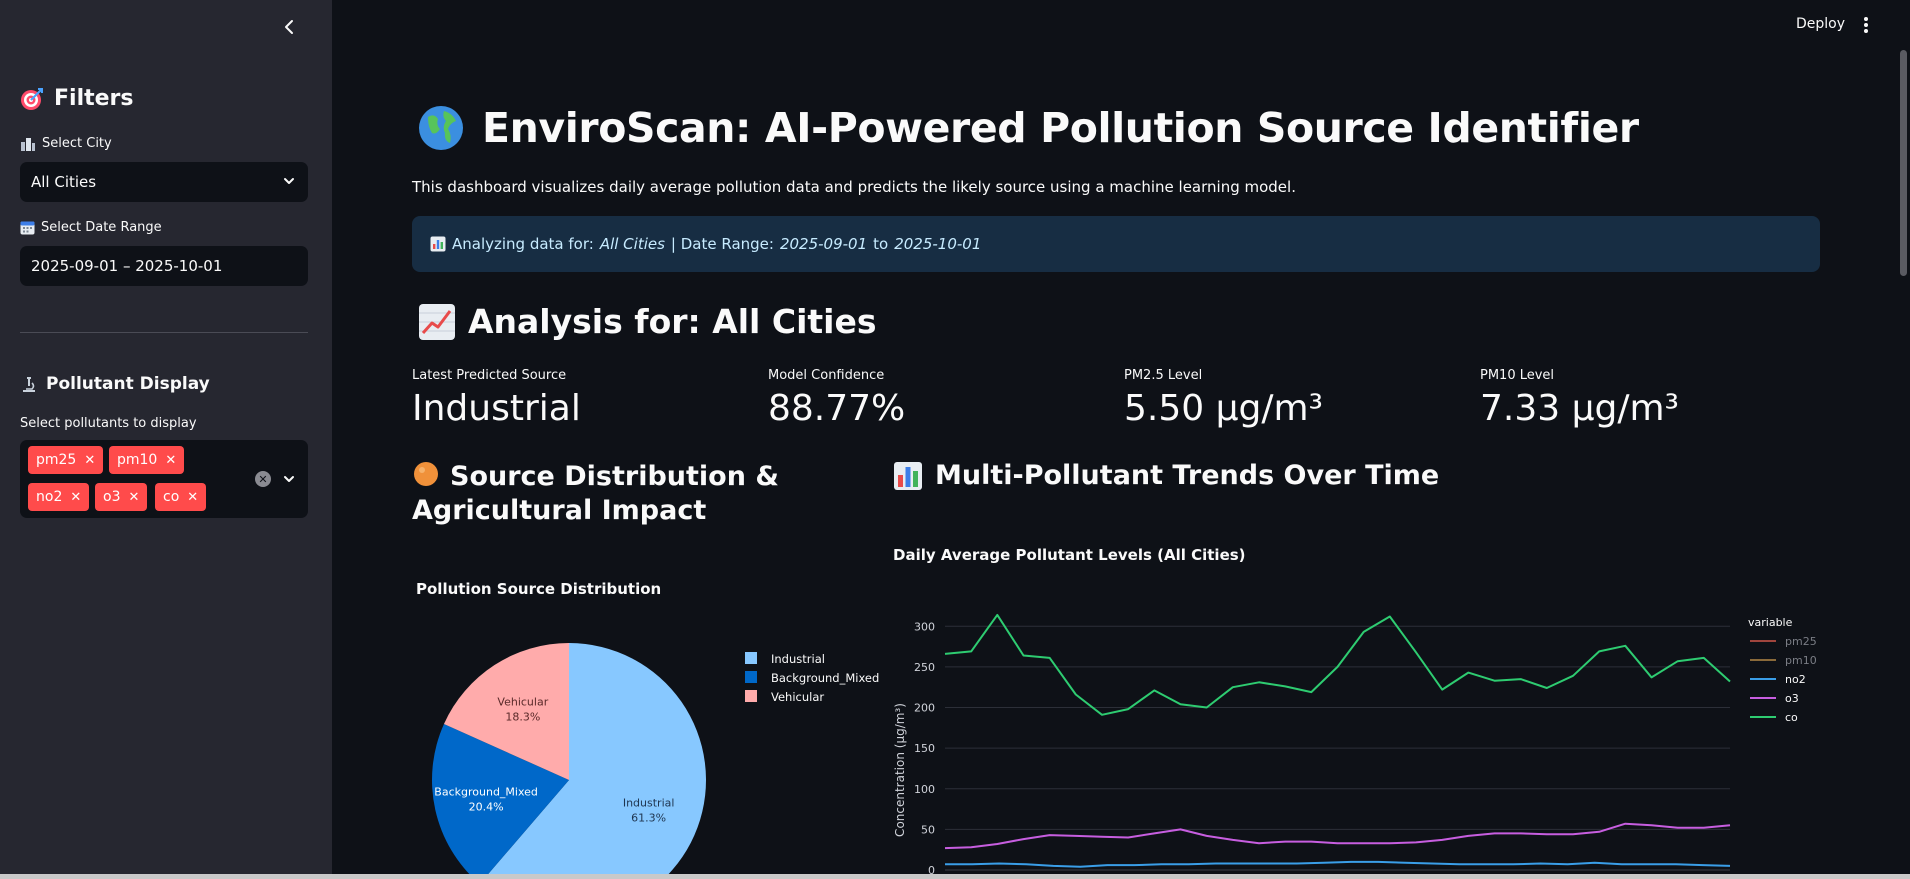 This screenshot has width=1910, height=879. I want to click on pollutant-tag: co ✕, so click(181, 497).